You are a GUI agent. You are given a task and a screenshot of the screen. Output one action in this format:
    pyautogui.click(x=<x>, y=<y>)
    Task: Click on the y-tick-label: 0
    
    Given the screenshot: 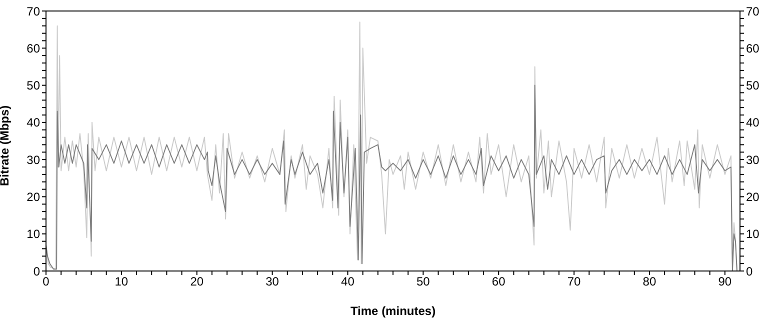 What is the action you would take?
    pyautogui.click(x=36, y=271)
    